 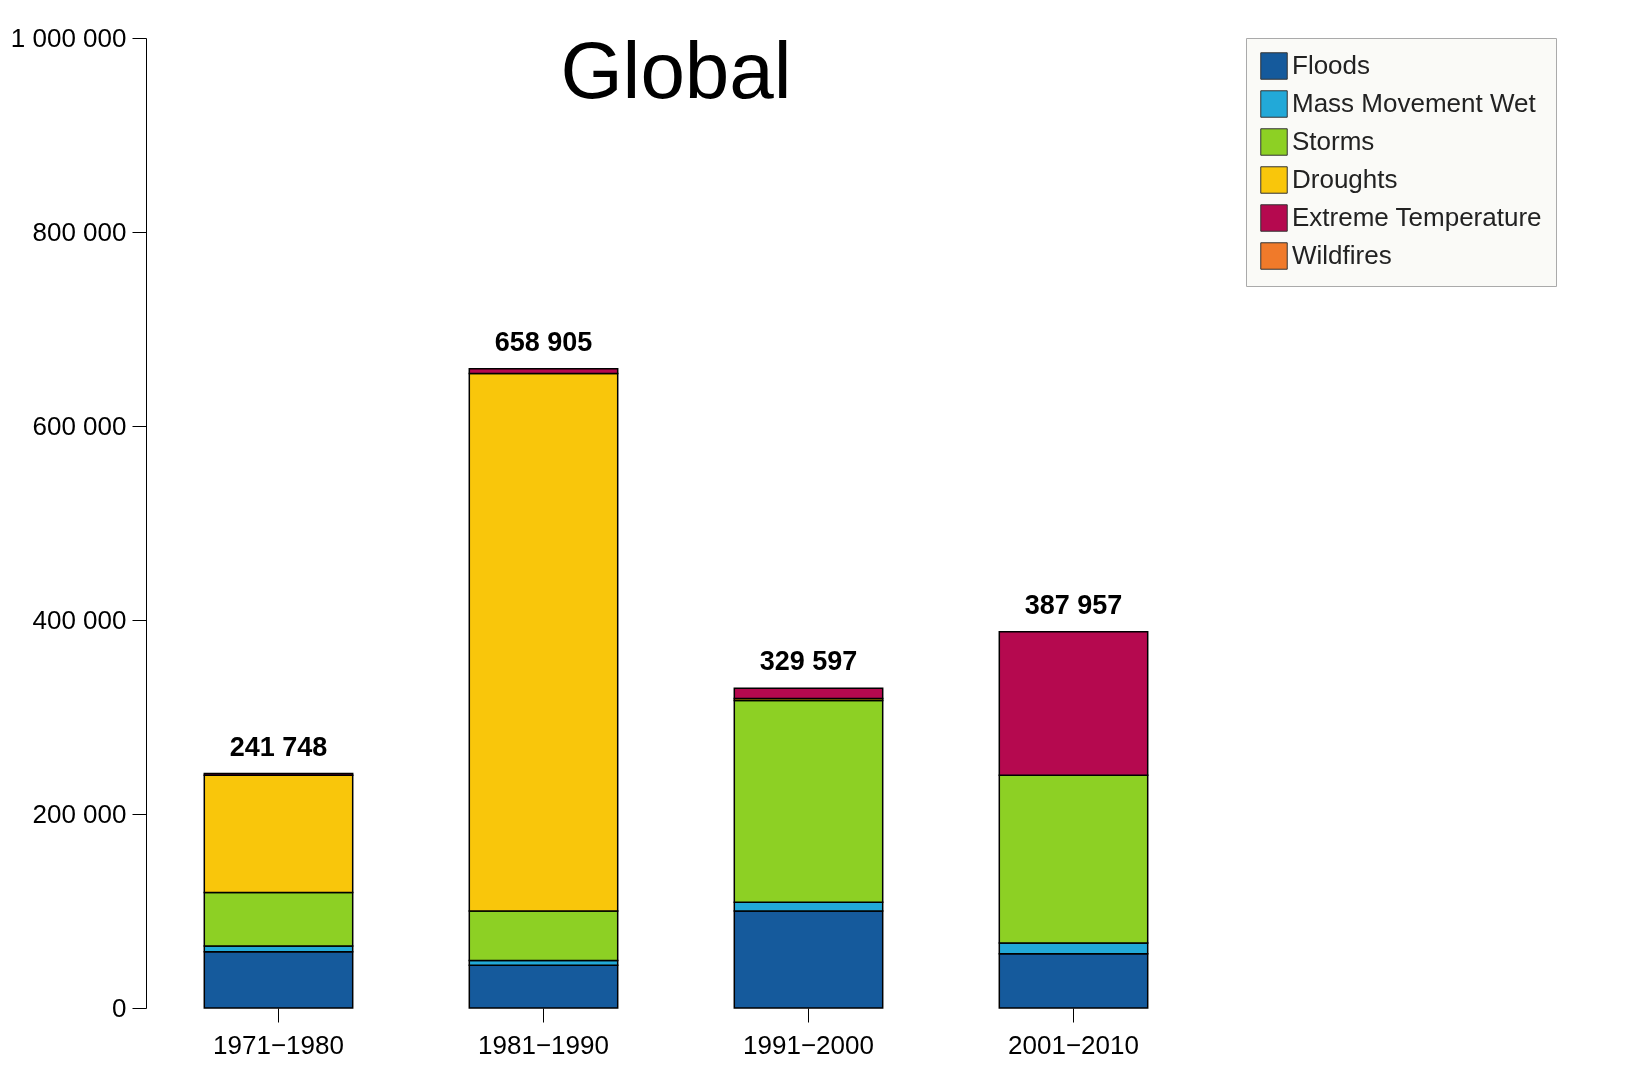 What do you see at coordinates (1342, 255) in the screenshot?
I see `legend-label: Wildfires` at bounding box center [1342, 255].